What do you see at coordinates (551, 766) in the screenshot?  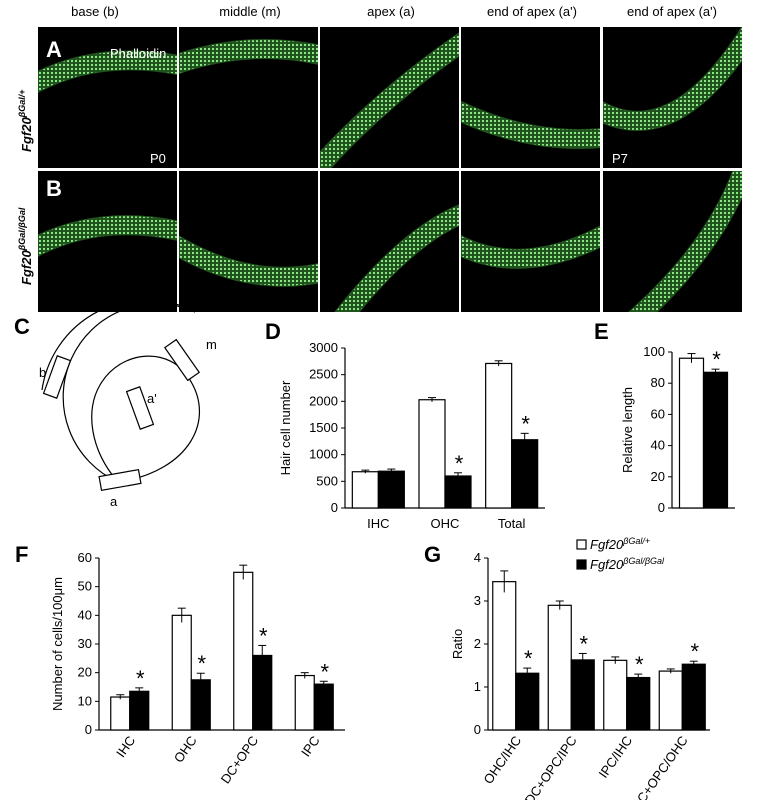 I see `x-tick-label: DC+OPC/IPC` at bounding box center [551, 766].